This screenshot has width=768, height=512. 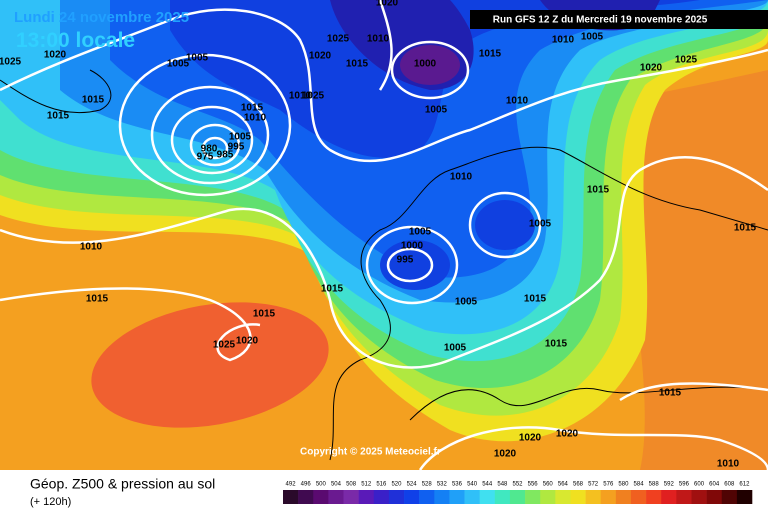 I want to click on purple-core, so click(x=430, y=65).